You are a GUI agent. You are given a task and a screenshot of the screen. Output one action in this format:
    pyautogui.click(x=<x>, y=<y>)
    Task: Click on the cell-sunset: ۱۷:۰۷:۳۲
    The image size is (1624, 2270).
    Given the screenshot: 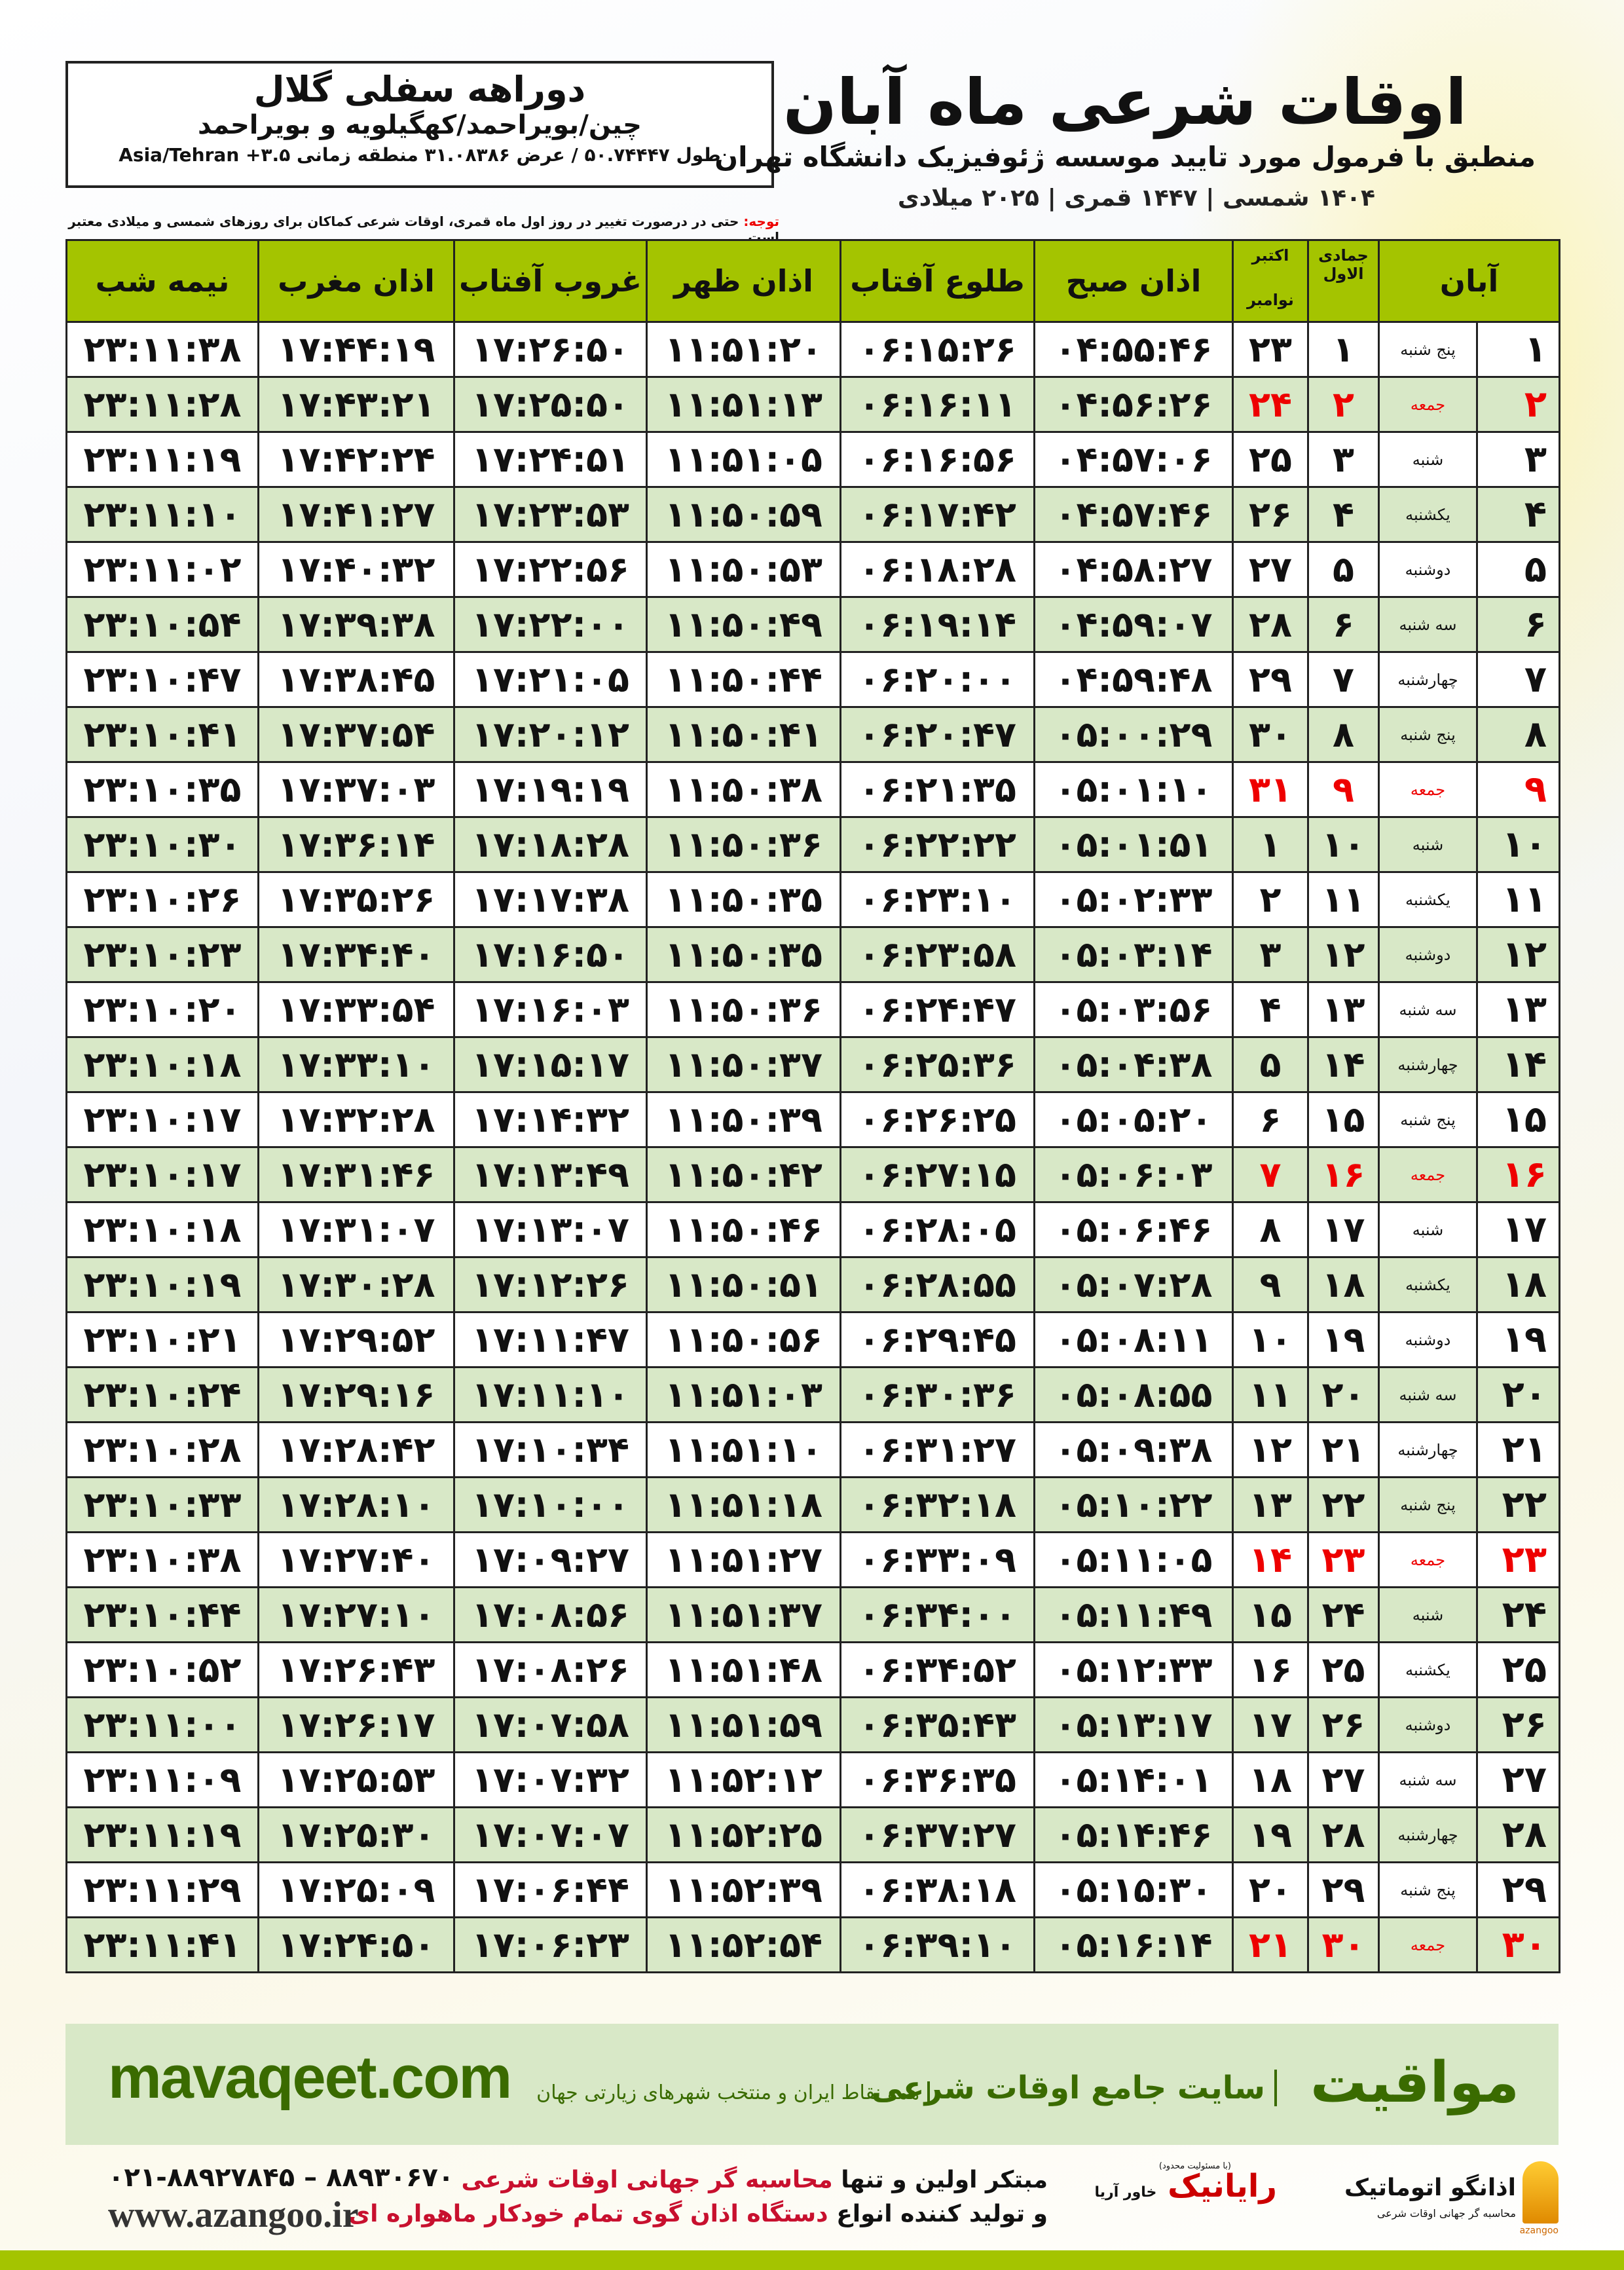 What is the action you would take?
    pyautogui.click(x=550, y=1779)
    